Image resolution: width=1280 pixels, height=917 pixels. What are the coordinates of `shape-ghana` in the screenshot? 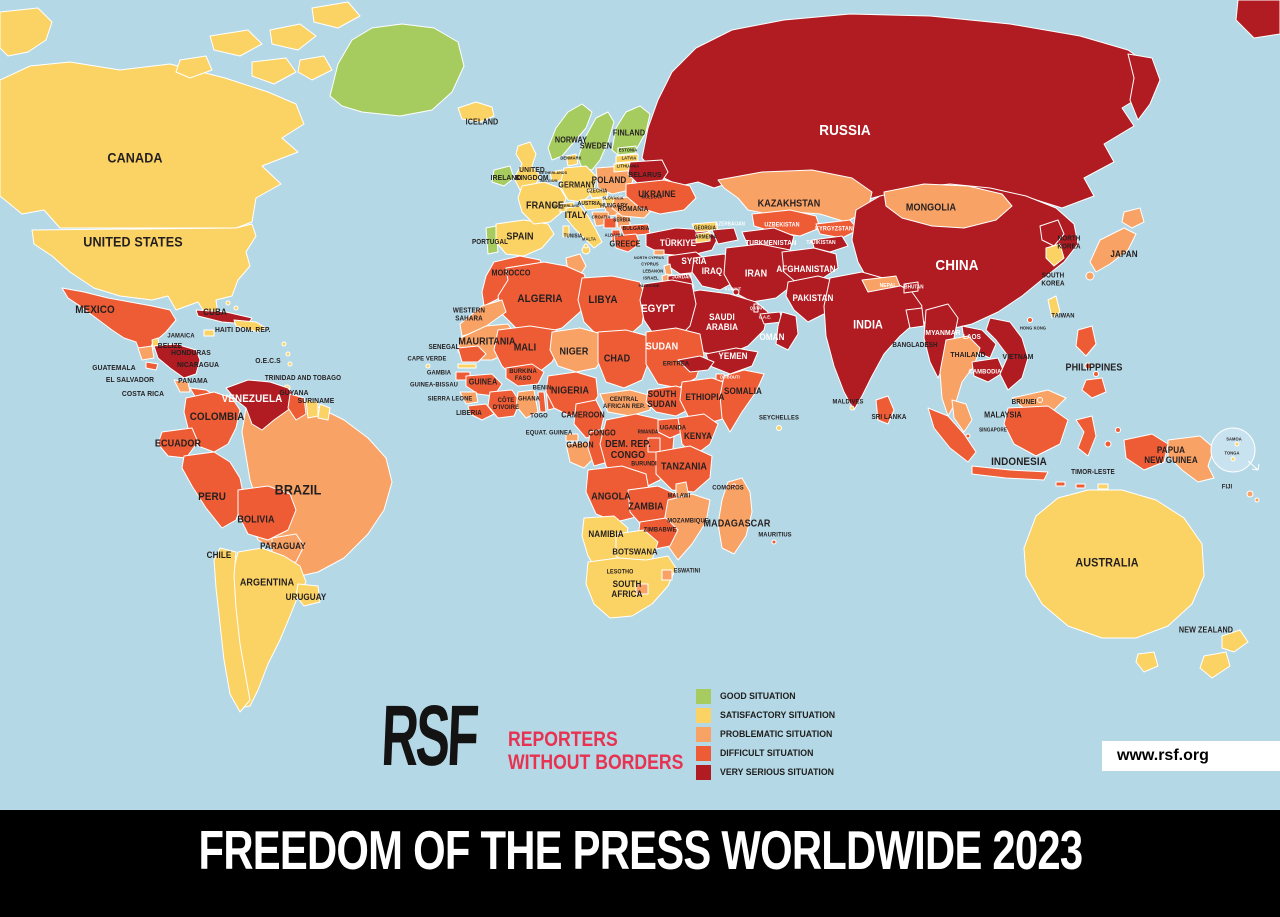 It's located at (527, 404).